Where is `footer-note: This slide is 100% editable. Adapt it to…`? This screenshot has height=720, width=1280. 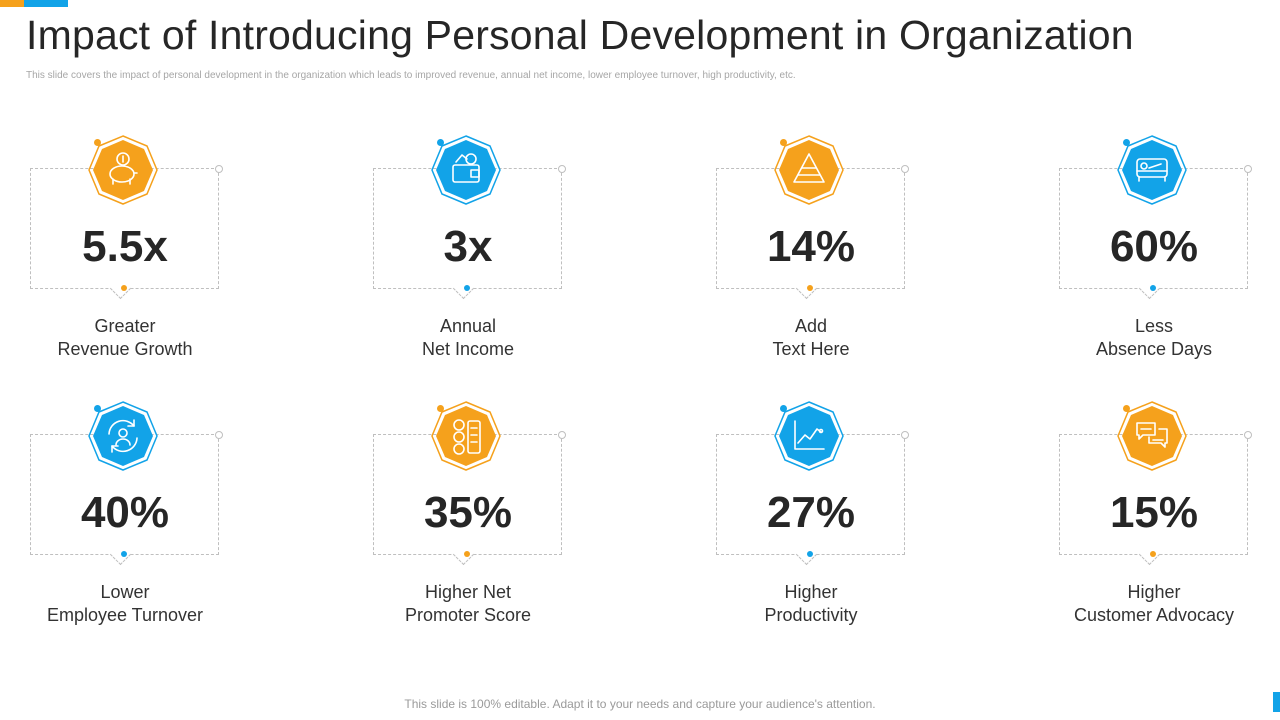 footer-note: This slide is 100% editable. Adapt it to… is located at coordinates (640, 704).